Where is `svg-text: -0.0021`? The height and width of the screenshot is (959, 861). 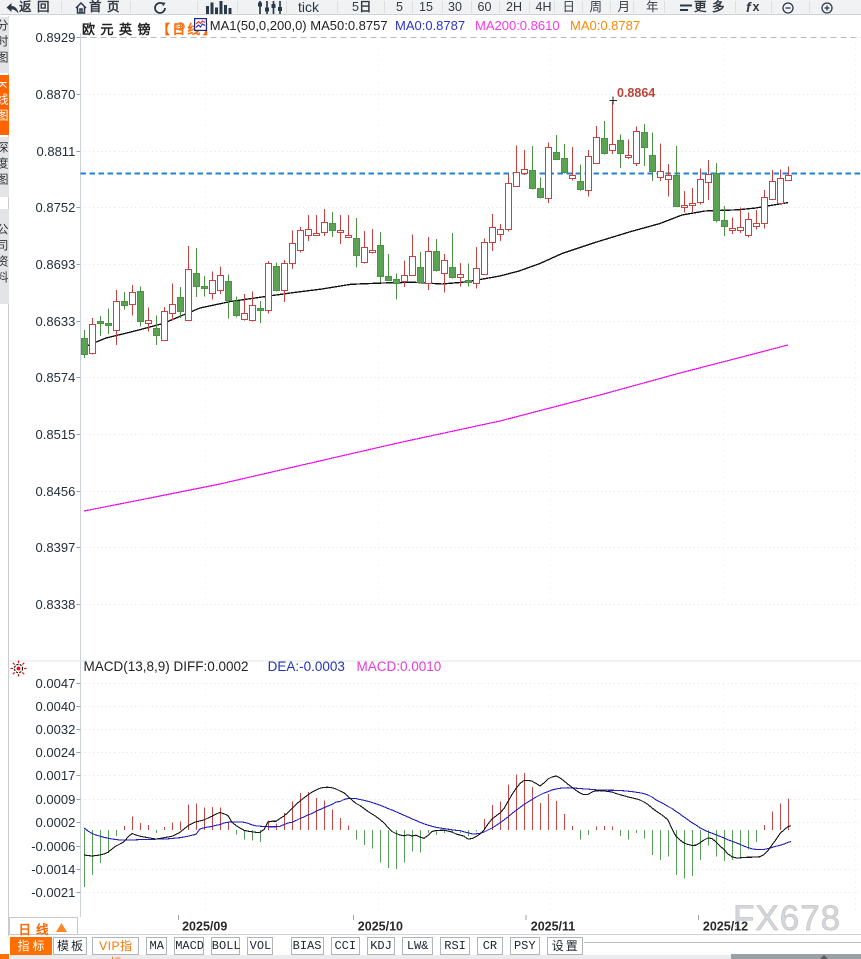 svg-text: -0.0021 is located at coordinates (53, 892).